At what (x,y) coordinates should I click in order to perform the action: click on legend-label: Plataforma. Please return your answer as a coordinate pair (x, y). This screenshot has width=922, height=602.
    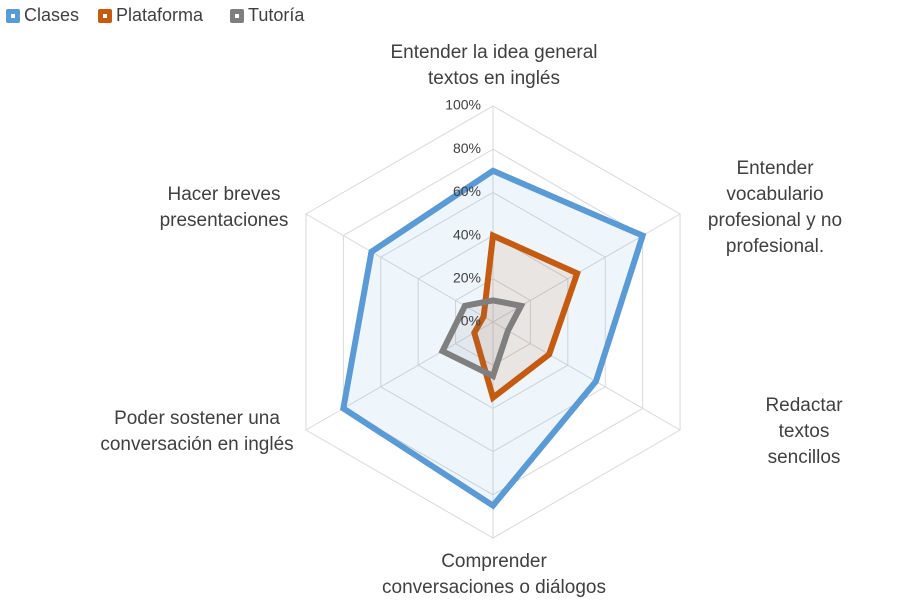
    Looking at the image, I should click on (160, 15).